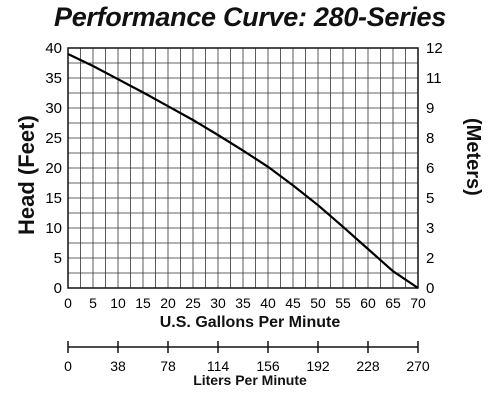 This screenshot has height=406, width=500. What do you see at coordinates (293, 303) in the screenshot?
I see `x-tick-label: 45` at bounding box center [293, 303].